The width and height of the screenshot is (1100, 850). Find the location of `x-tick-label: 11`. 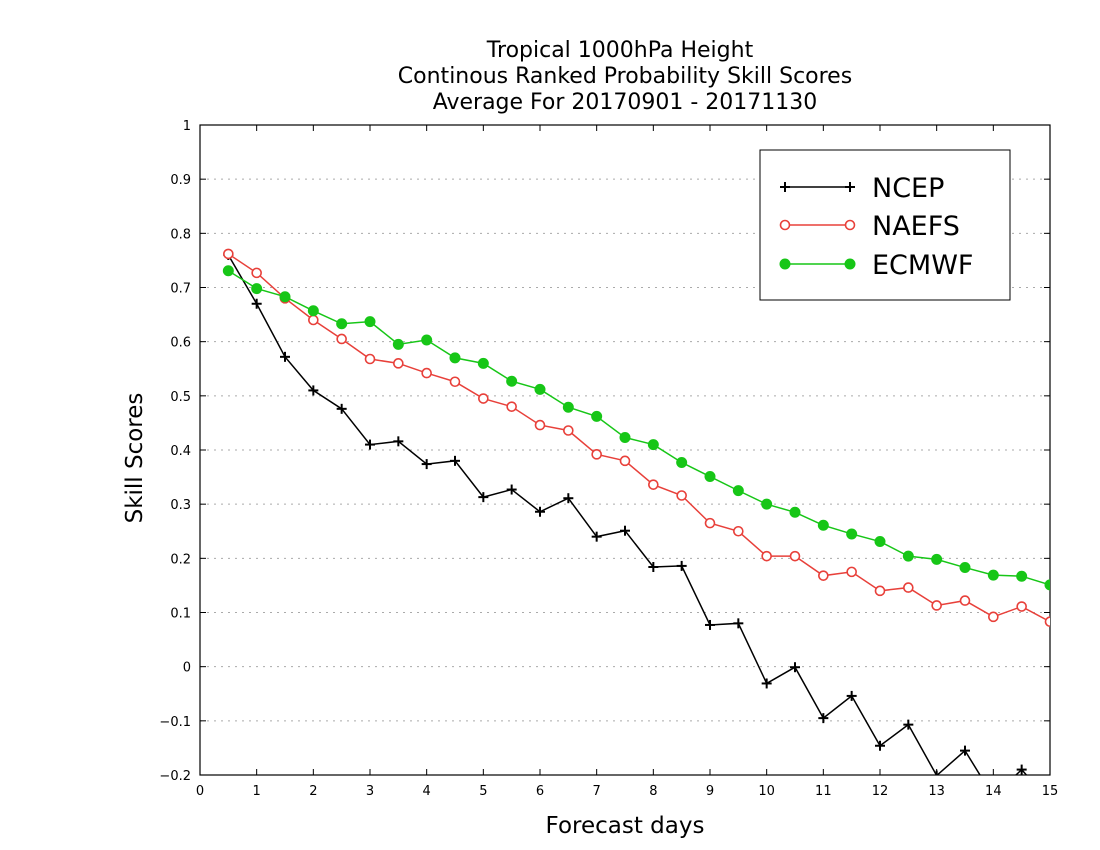

x-tick-label: 11 is located at coordinates (823, 791).